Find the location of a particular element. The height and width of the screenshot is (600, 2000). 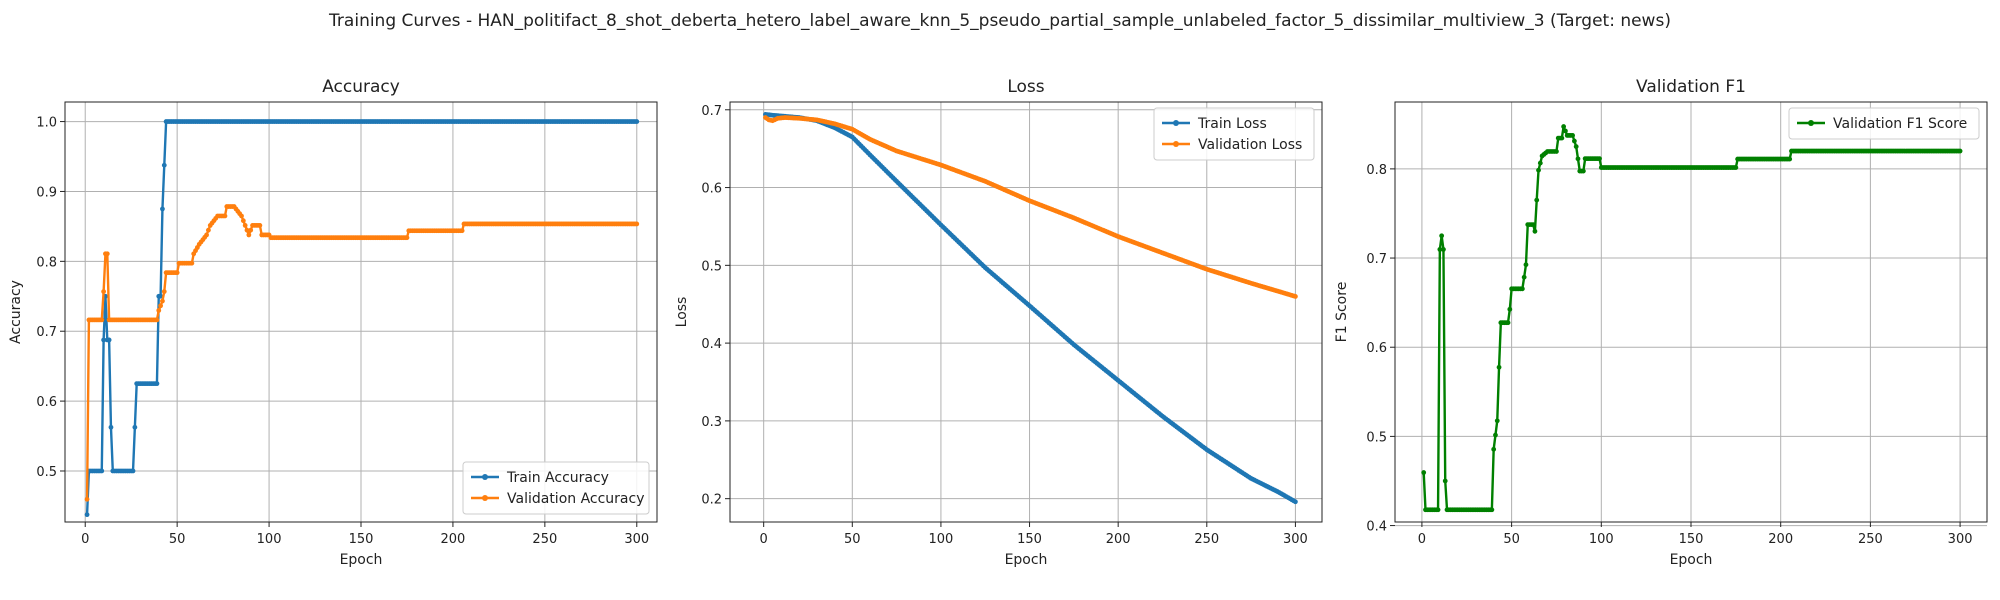

accuracy-validation-accuracy-line is located at coordinates (361, 352).